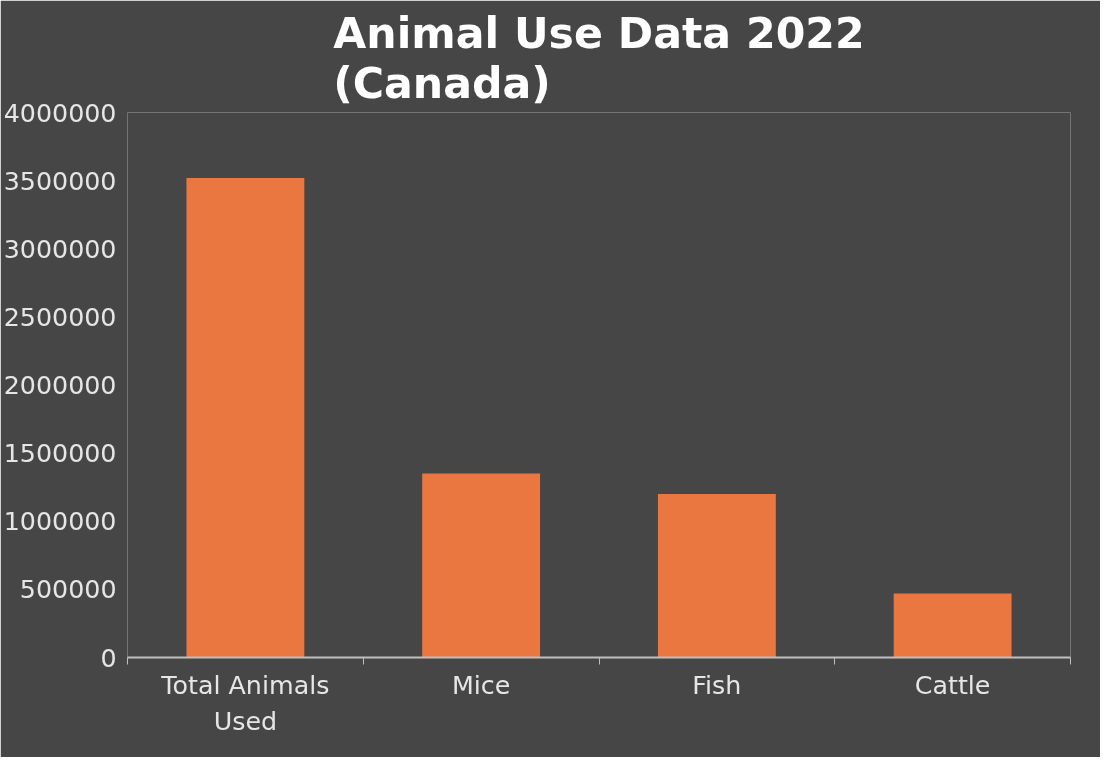  What do you see at coordinates (60, 521) in the screenshot?
I see `y-tick-label: 1000000` at bounding box center [60, 521].